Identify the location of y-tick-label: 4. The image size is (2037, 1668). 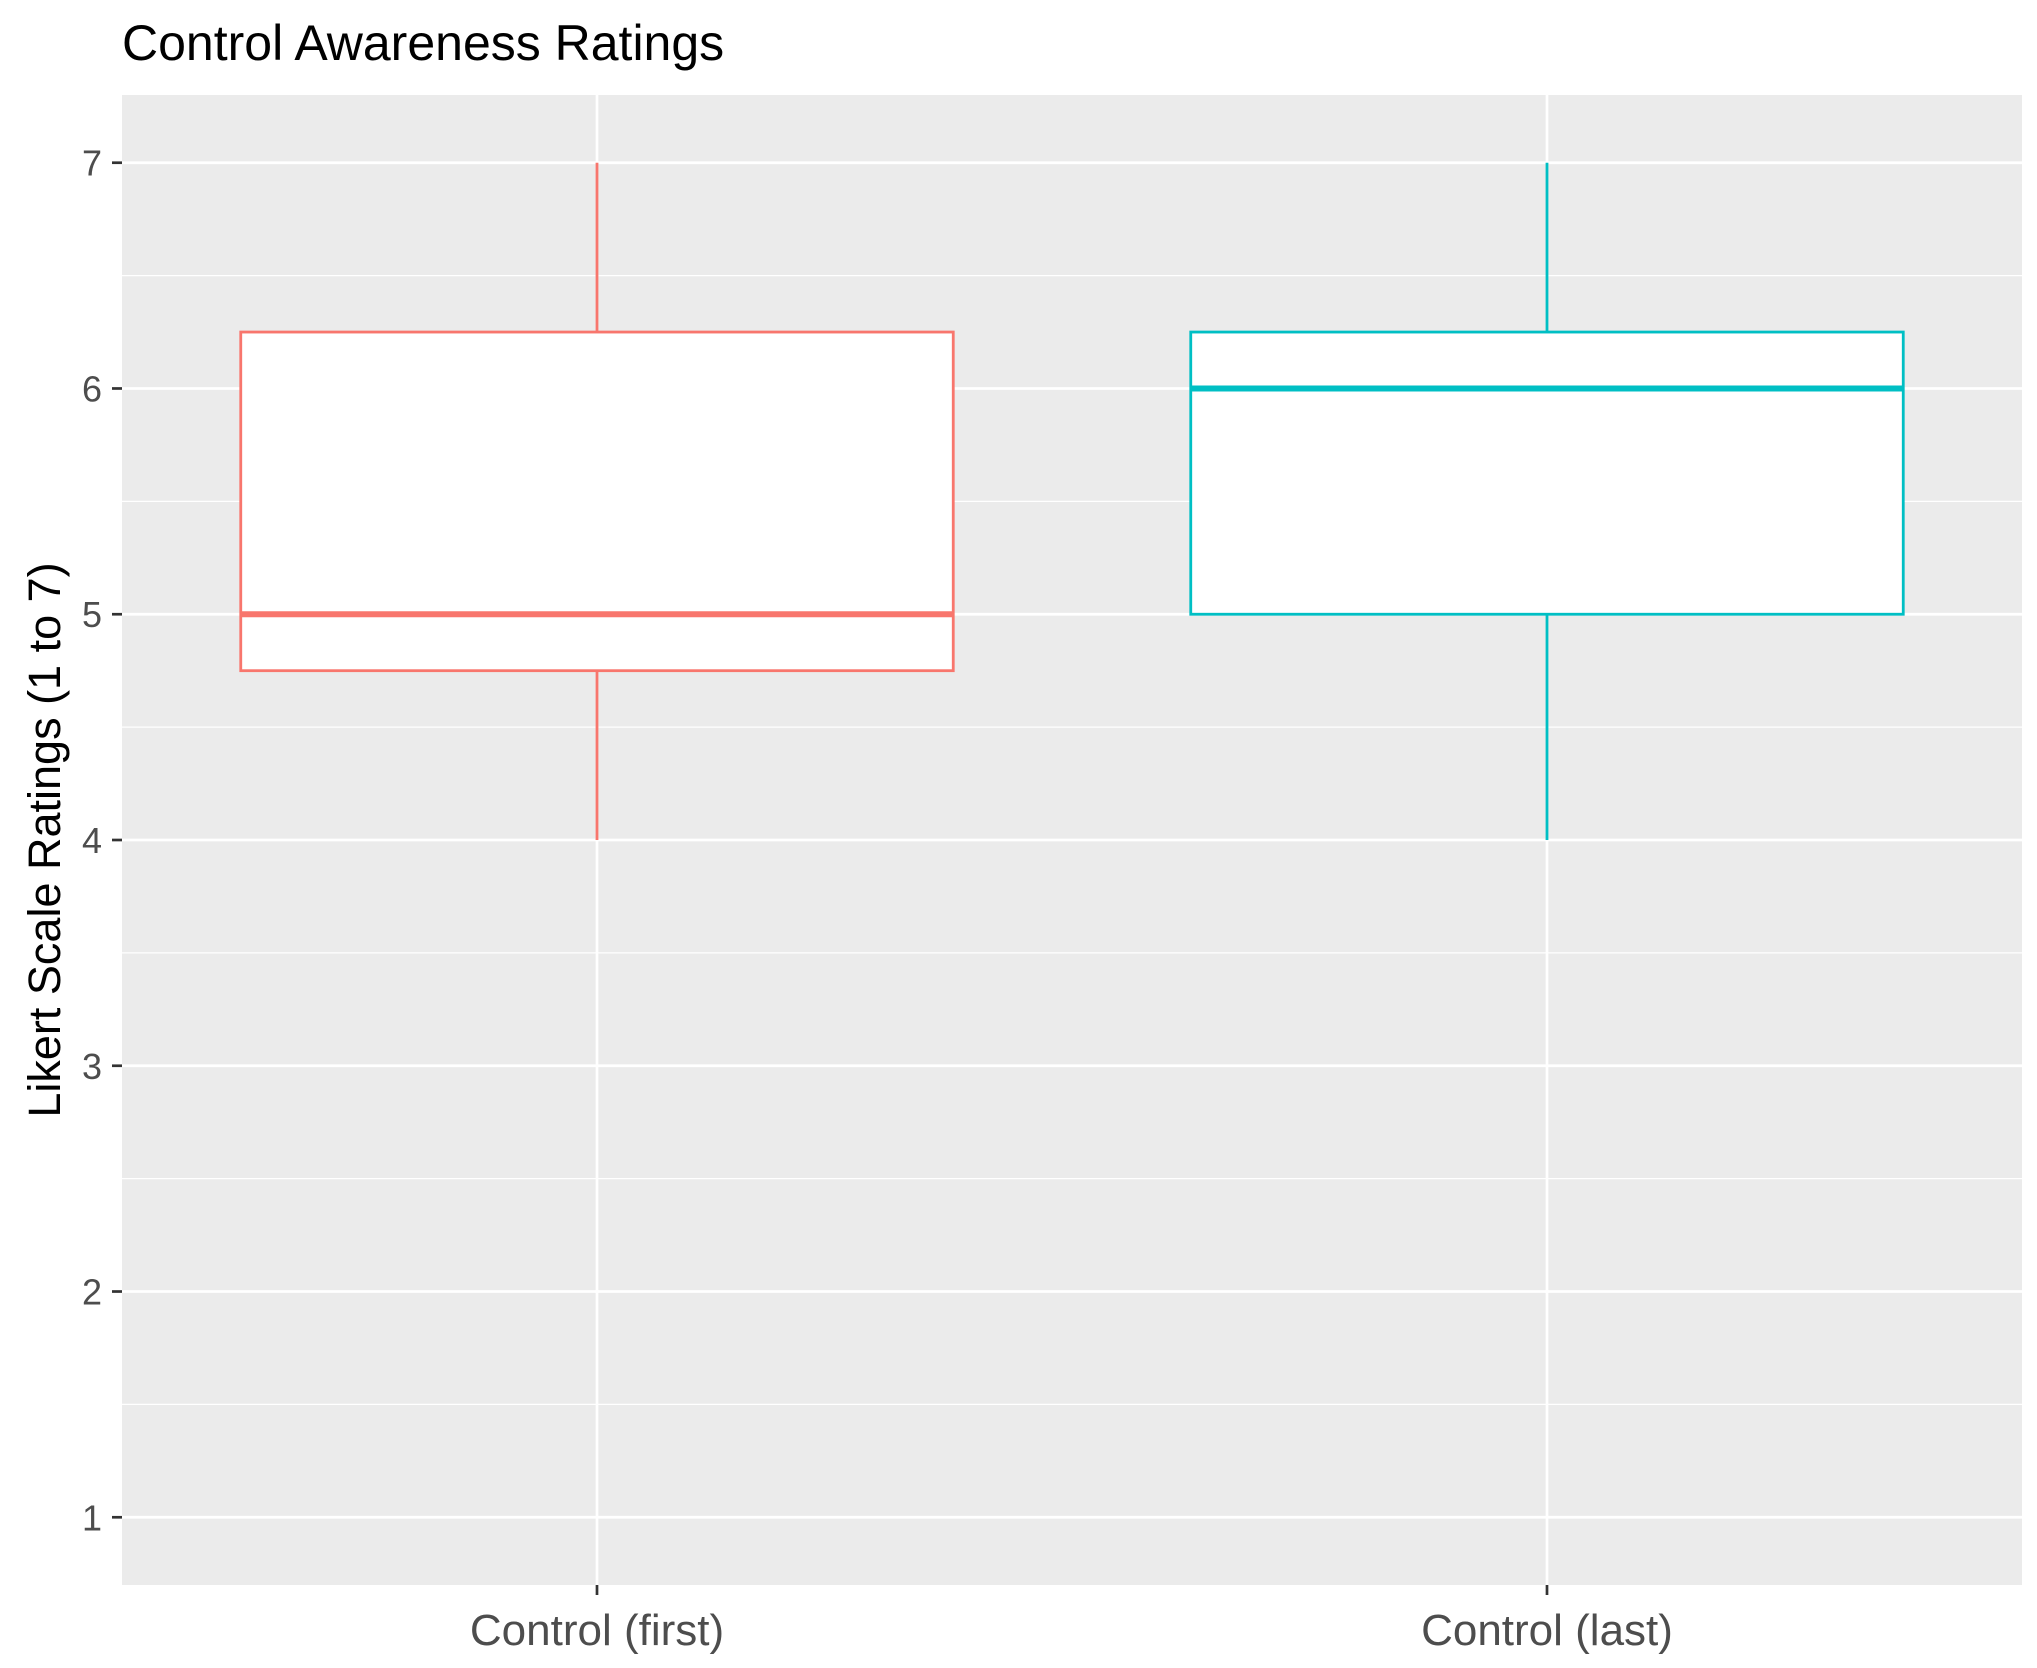
(92, 840).